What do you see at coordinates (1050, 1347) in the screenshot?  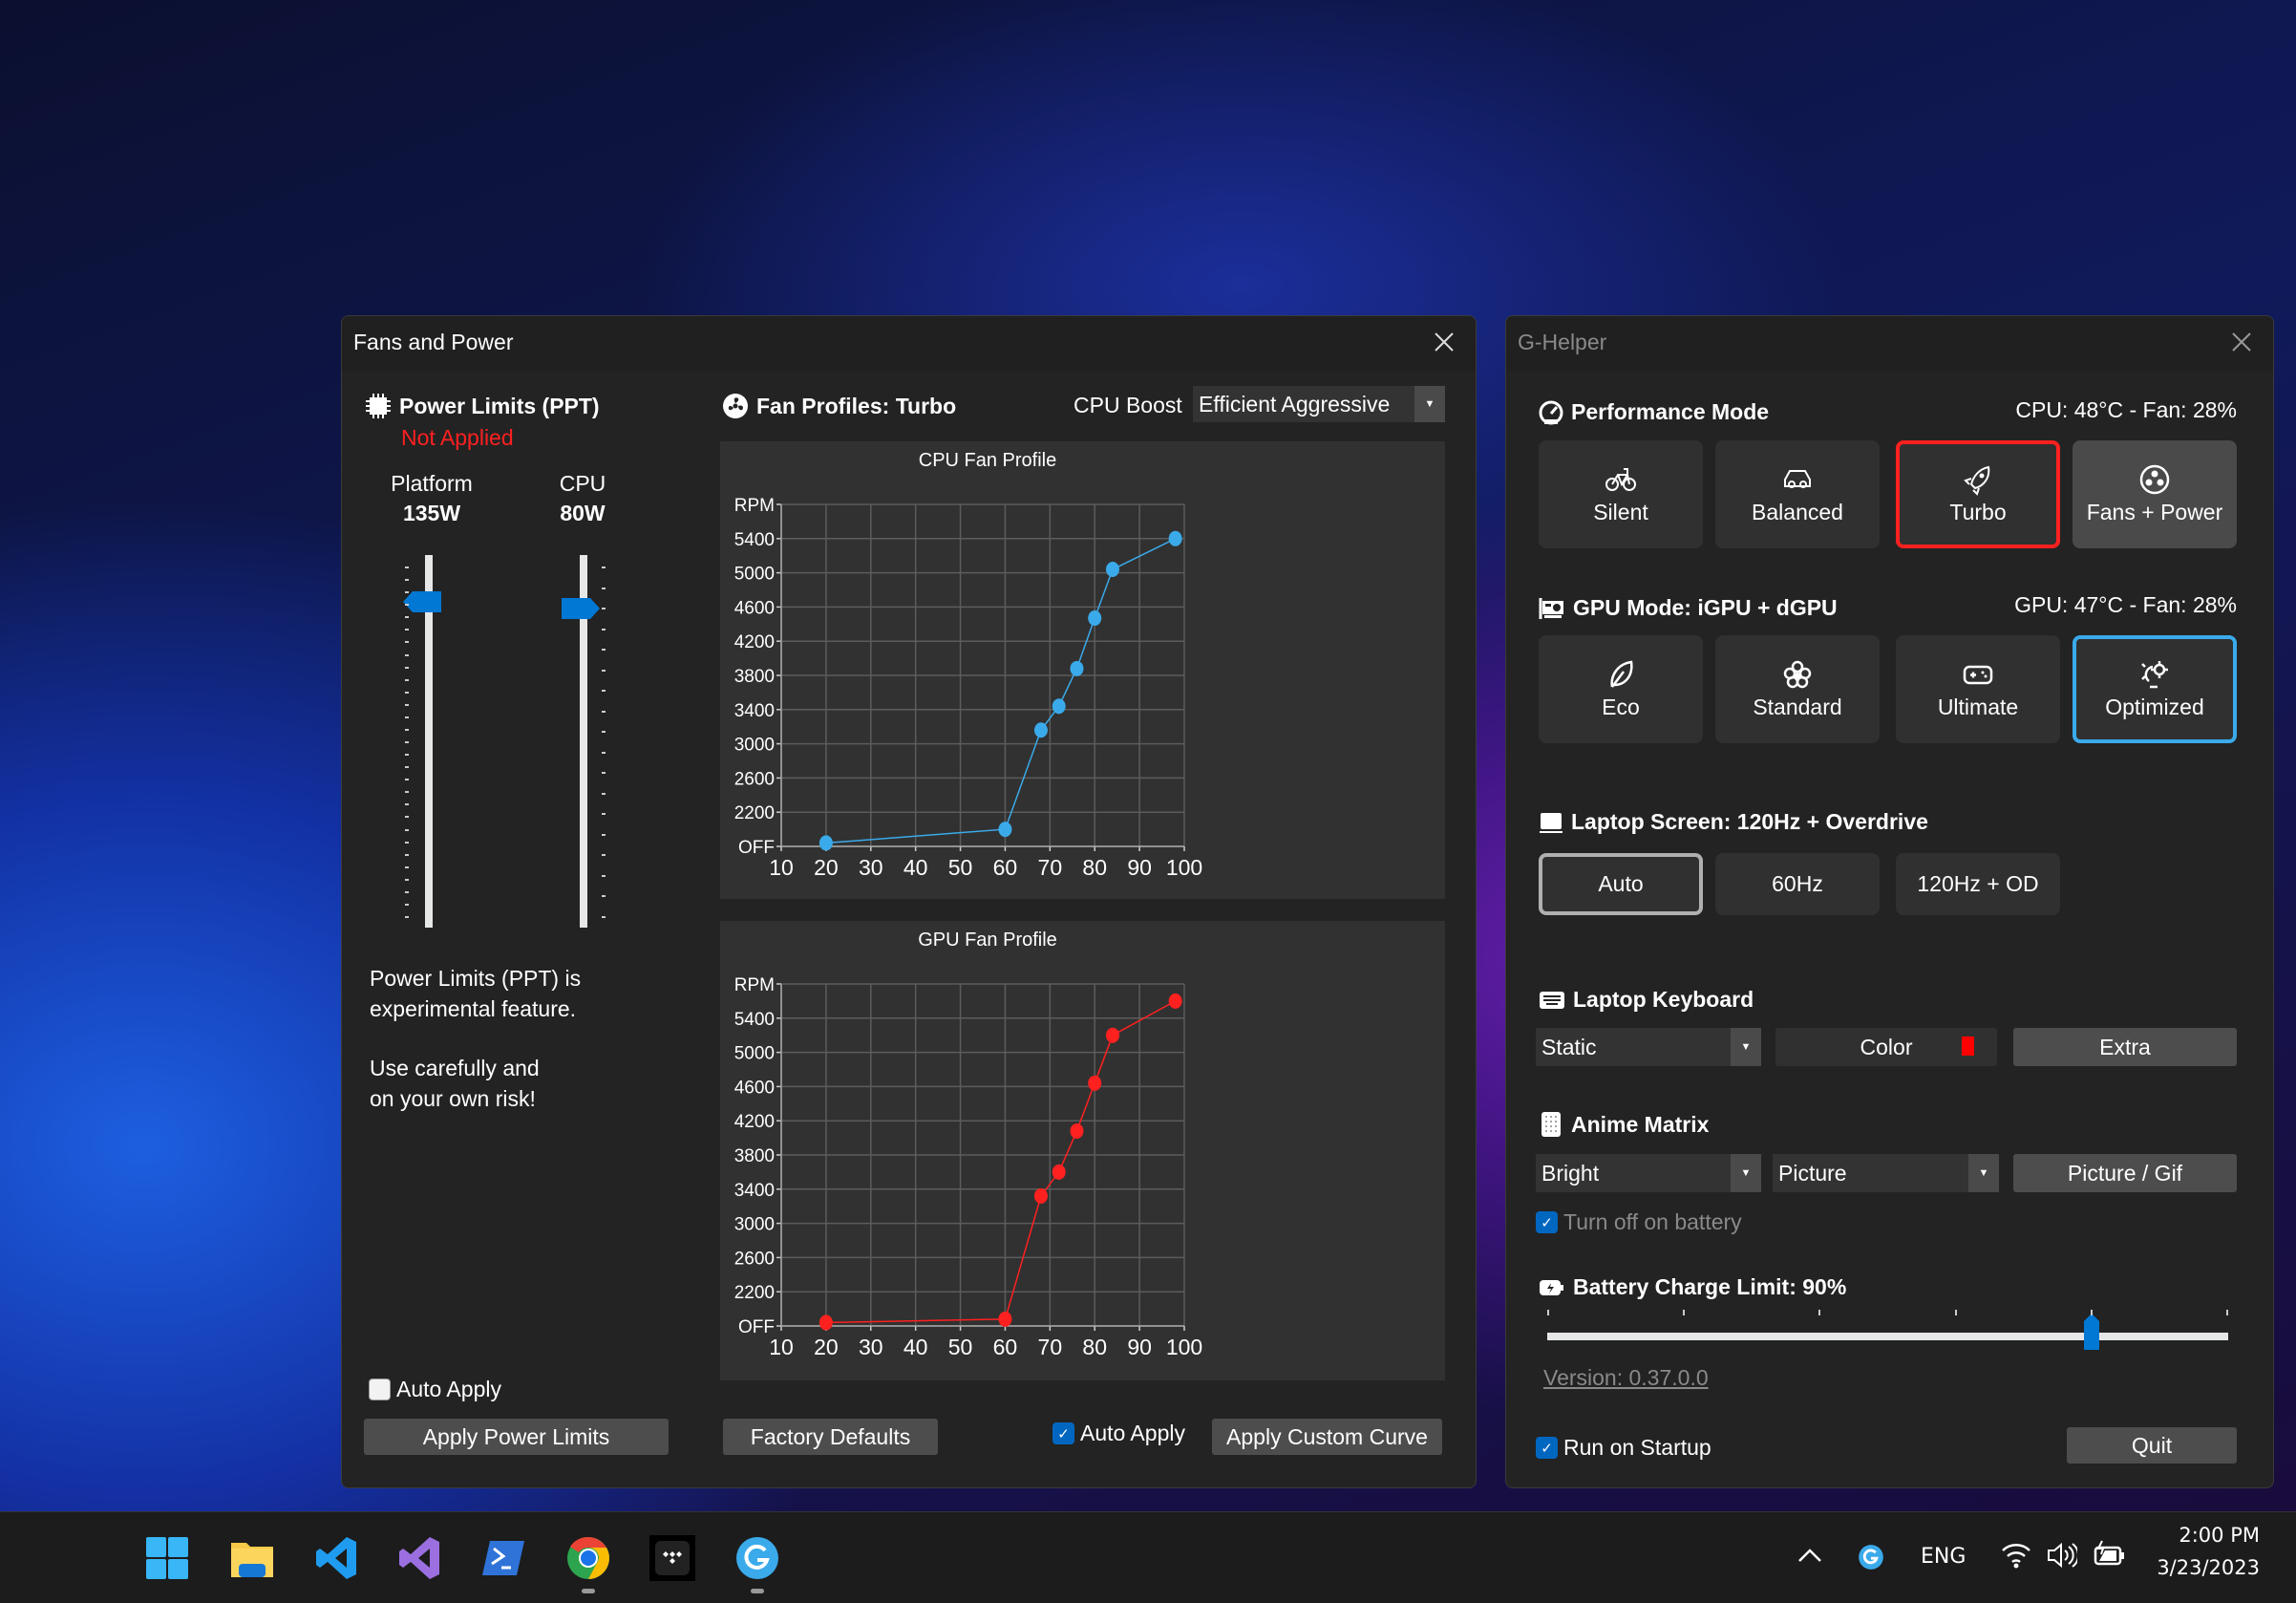 I see `x-tick-label: 70` at bounding box center [1050, 1347].